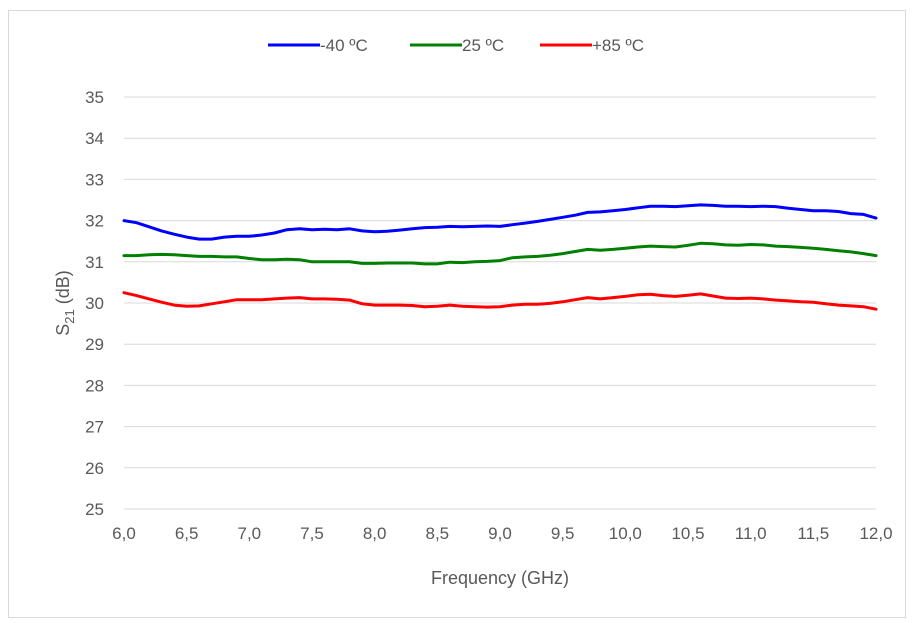  I want to click on x-tick-label: 11,0, so click(751, 533).